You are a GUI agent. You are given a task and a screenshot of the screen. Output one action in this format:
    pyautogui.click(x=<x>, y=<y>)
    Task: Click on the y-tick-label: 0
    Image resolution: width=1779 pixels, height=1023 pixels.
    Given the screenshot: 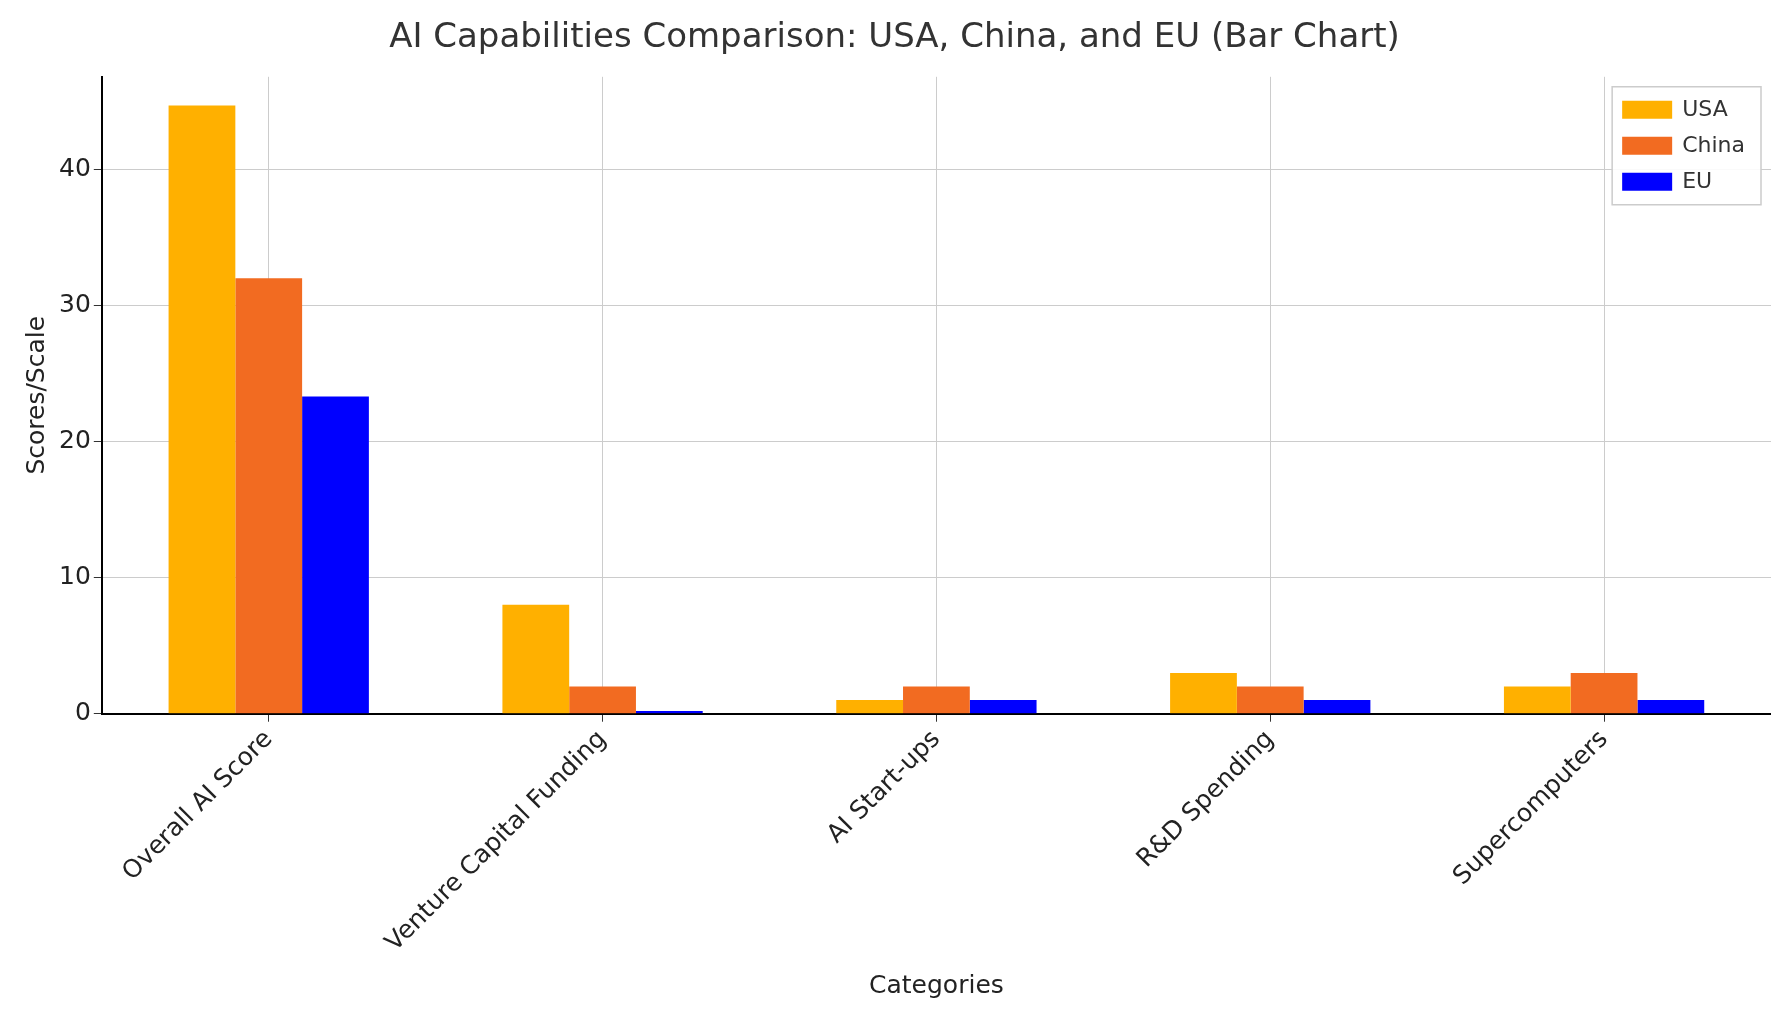 What is the action you would take?
    pyautogui.click(x=82, y=712)
    